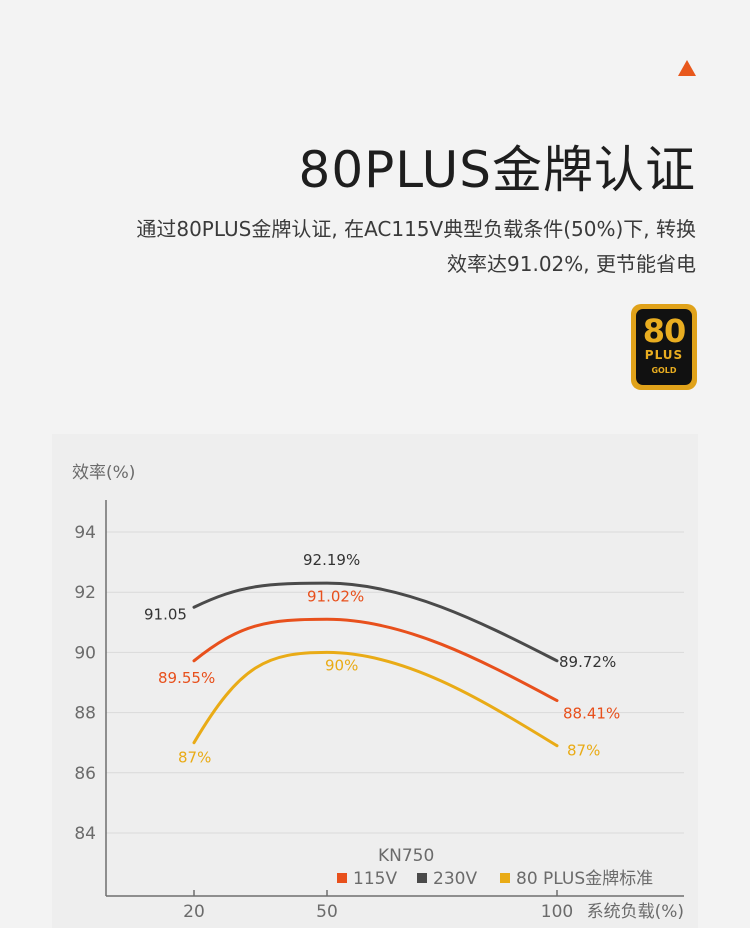 This screenshot has width=750, height=928. What do you see at coordinates (194, 912) in the screenshot?
I see `x-tick-label: 20` at bounding box center [194, 912].